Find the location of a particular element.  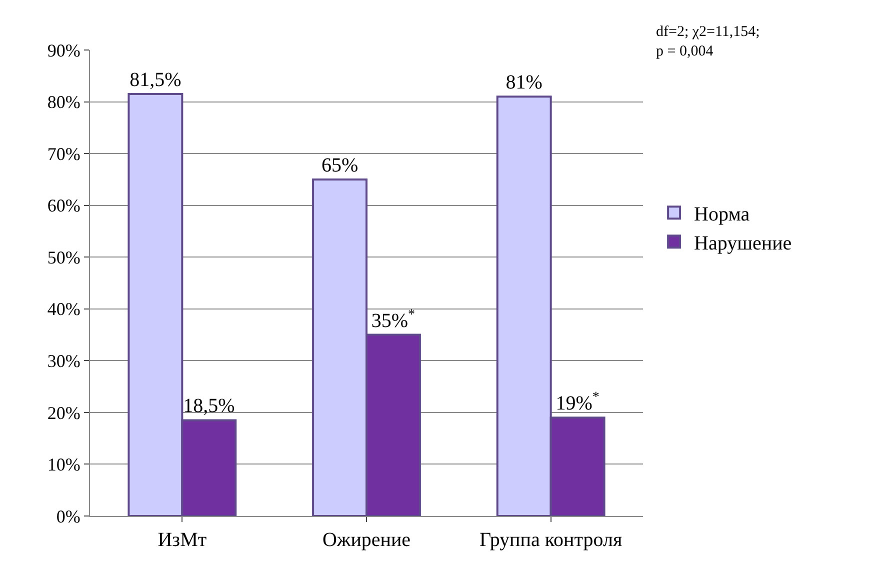

y-tick-label: 60% is located at coordinates (63, 206).